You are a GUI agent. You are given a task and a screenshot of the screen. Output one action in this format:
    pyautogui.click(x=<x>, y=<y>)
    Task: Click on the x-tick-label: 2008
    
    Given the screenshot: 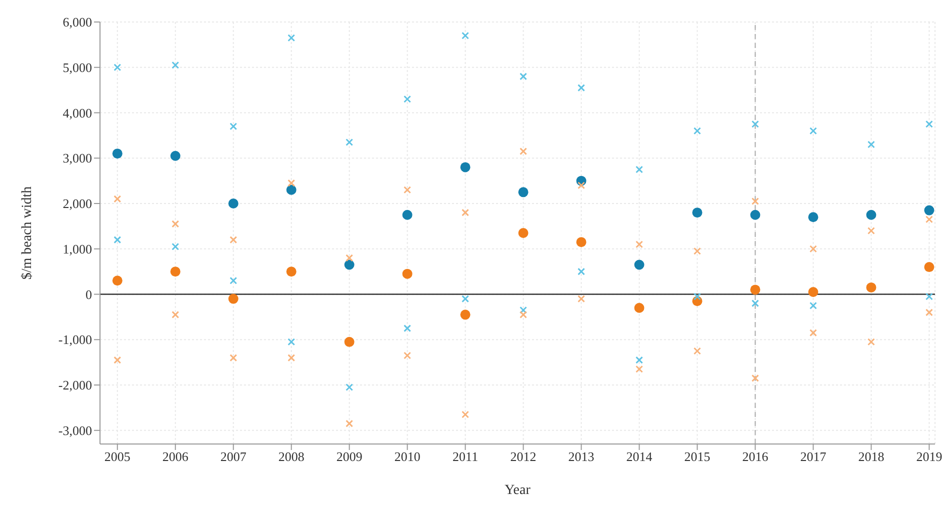 What is the action you would take?
    pyautogui.click(x=291, y=456)
    